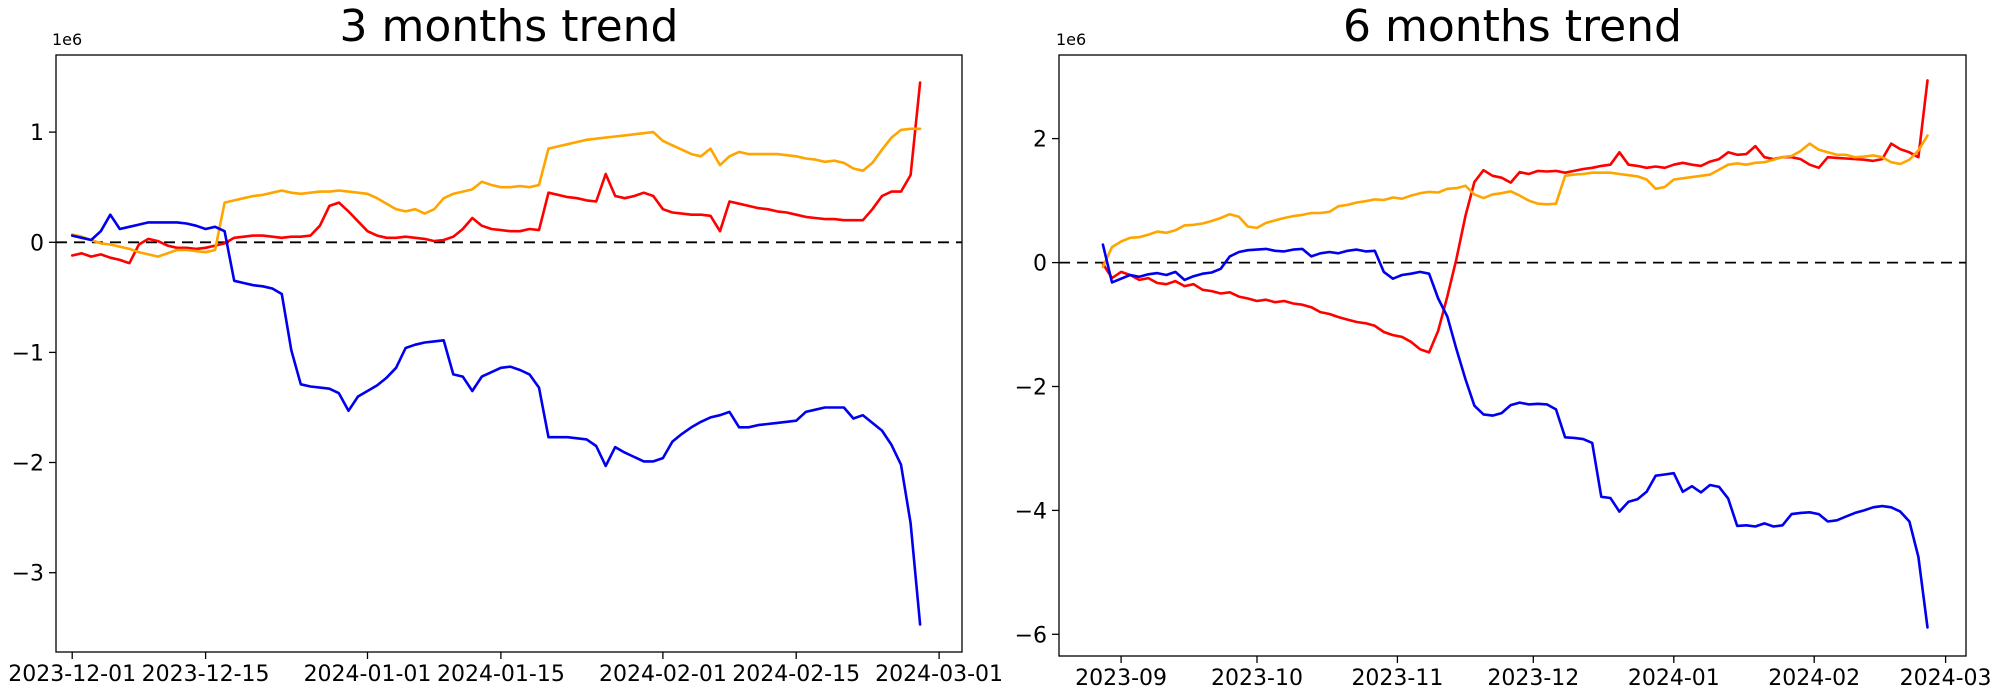 This screenshot has width=2000, height=700. Describe the element at coordinates (206, 674) in the screenshot. I see `x-tick-label: 2023-12-15` at that location.